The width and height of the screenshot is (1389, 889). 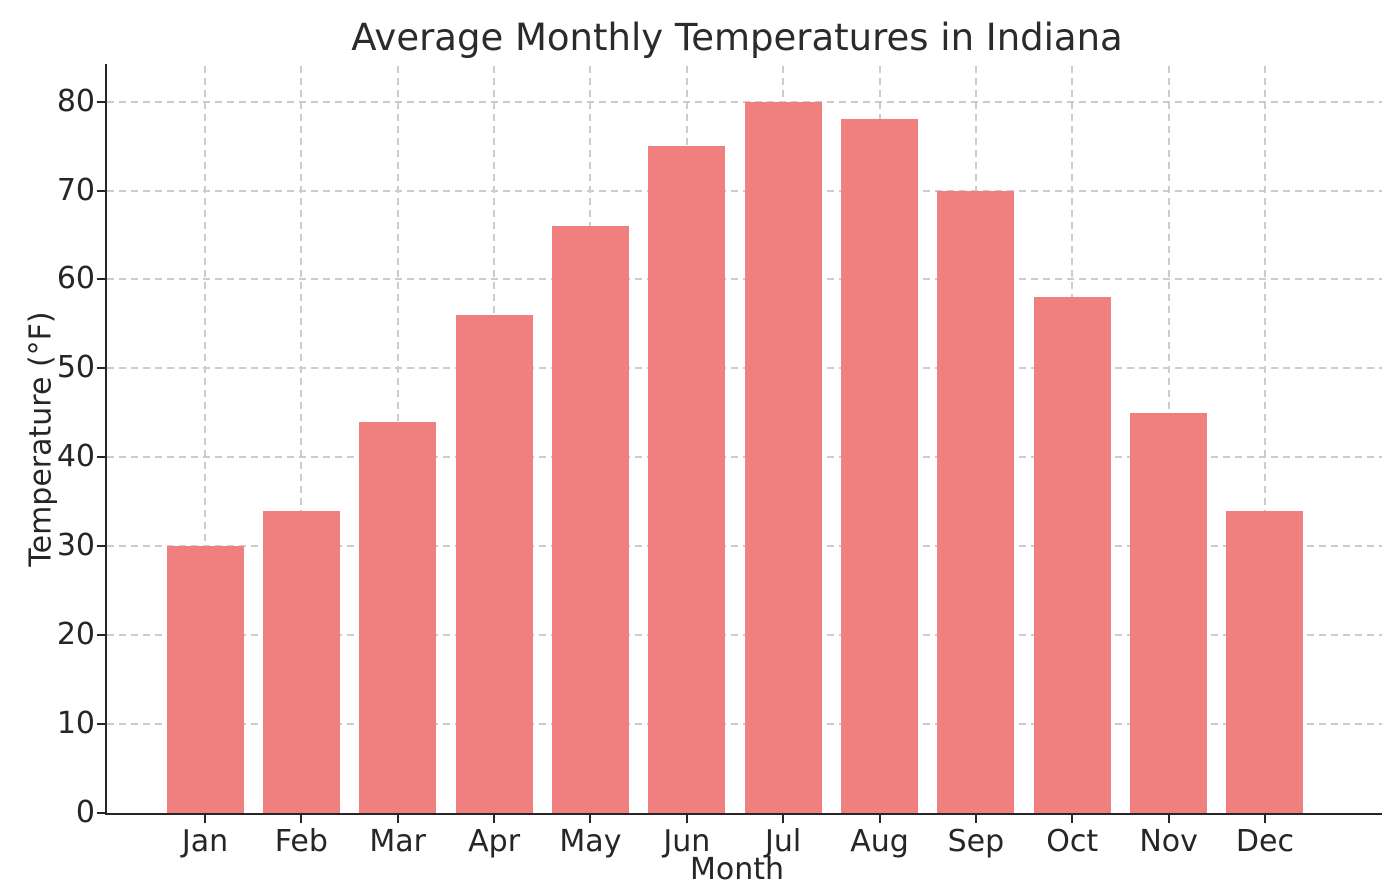 I want to click on bar-jan, so click(x=205, y=679).